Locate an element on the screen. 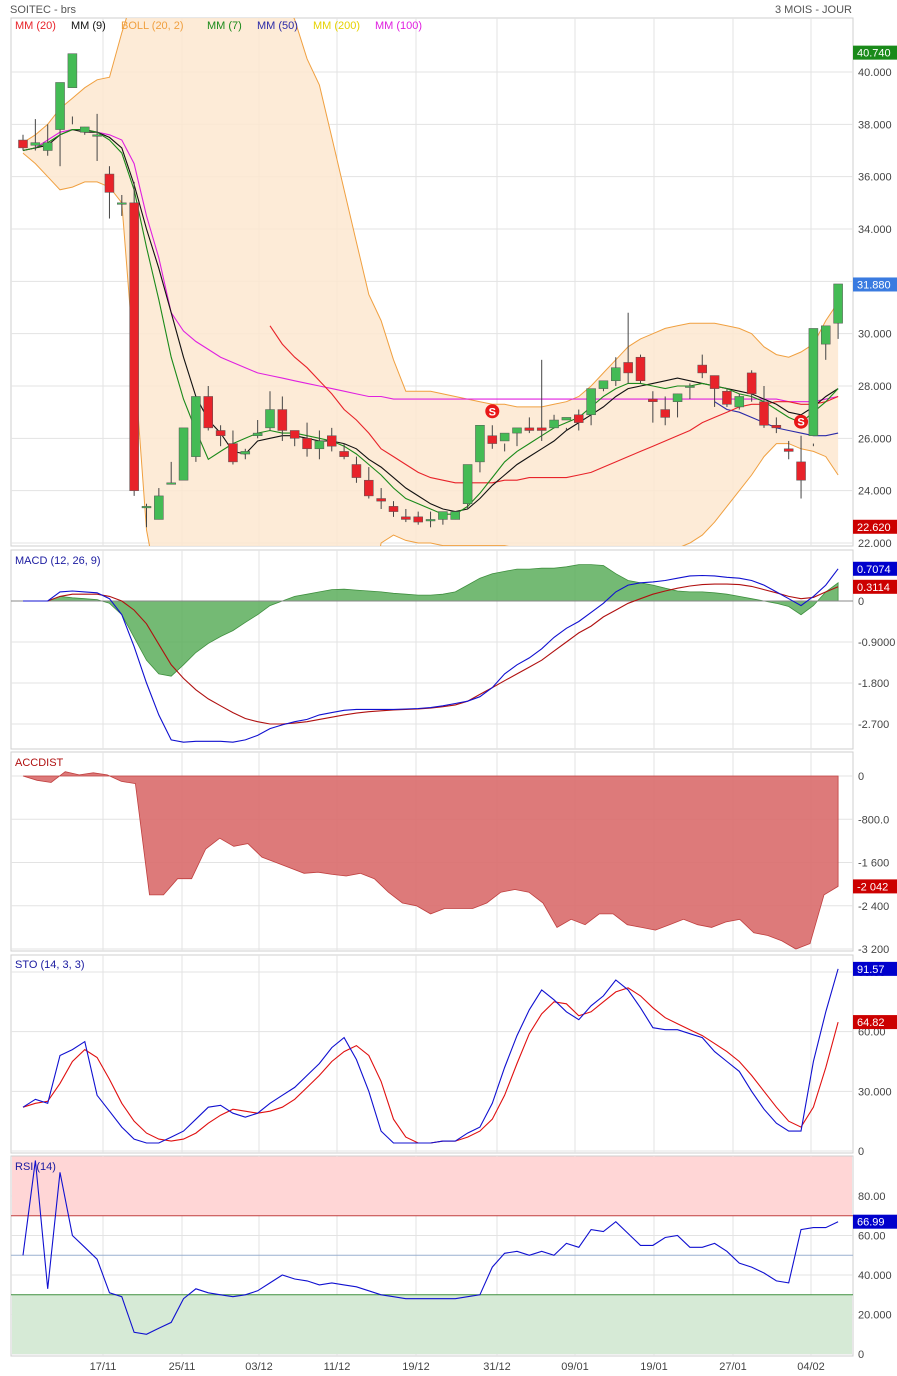  x-tick-label: 09/01 is located at coordinates (575, 1367).